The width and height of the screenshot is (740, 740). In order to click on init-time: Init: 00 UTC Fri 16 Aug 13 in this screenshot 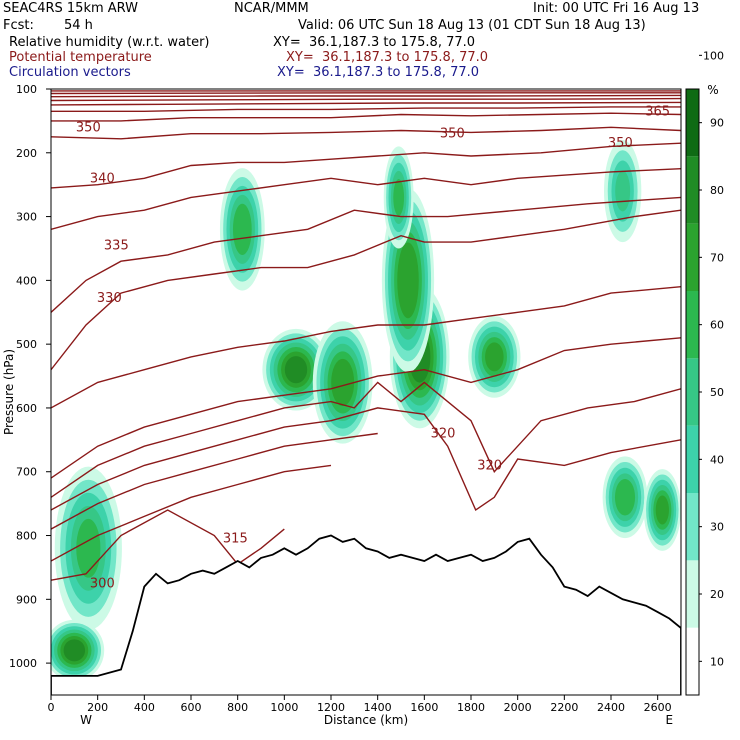, I will do `click(616, 8)`.